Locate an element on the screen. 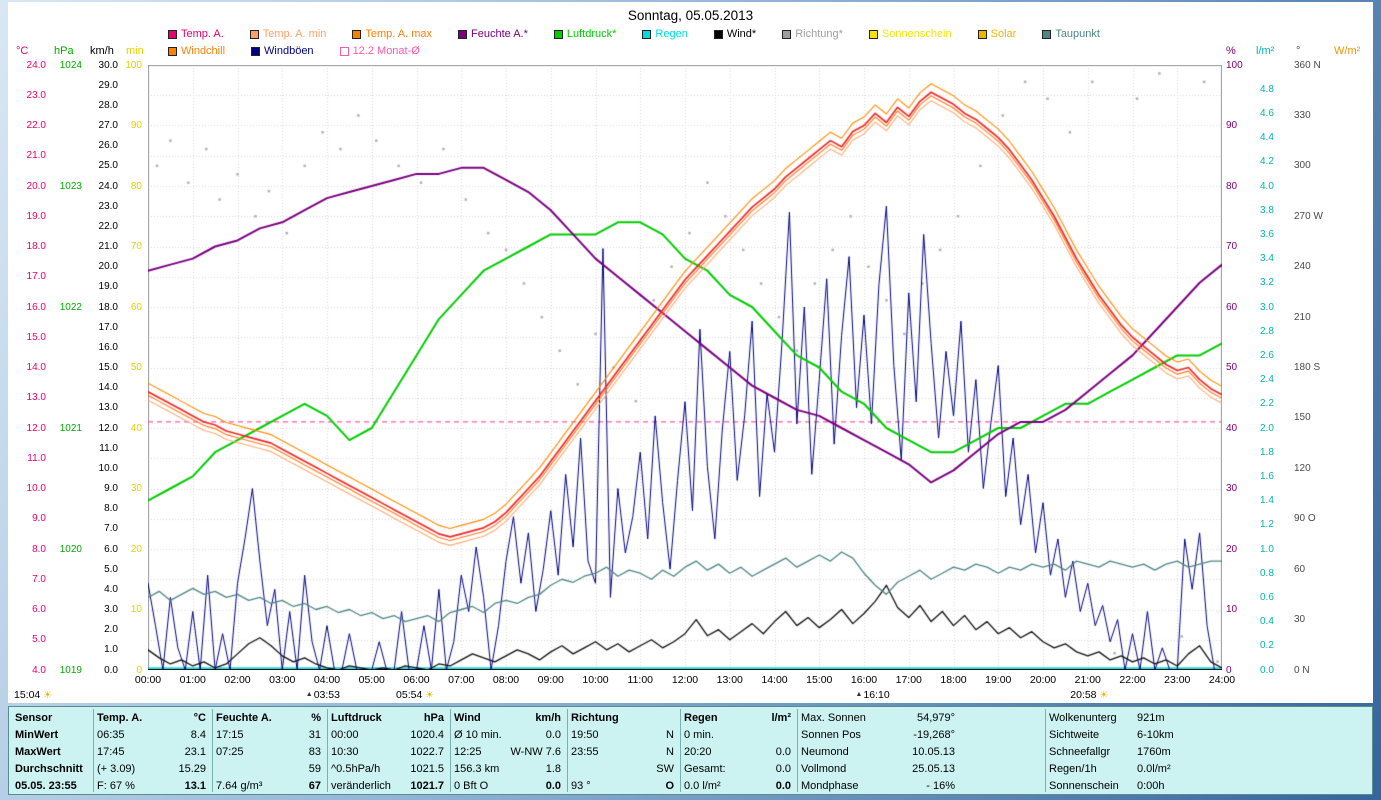  windchill-swatch-icon is located at coordinates (172, 51).